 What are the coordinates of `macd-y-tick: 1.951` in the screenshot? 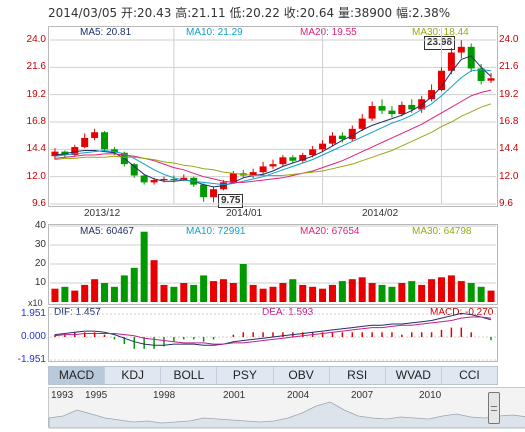 It's located at (33, 313).